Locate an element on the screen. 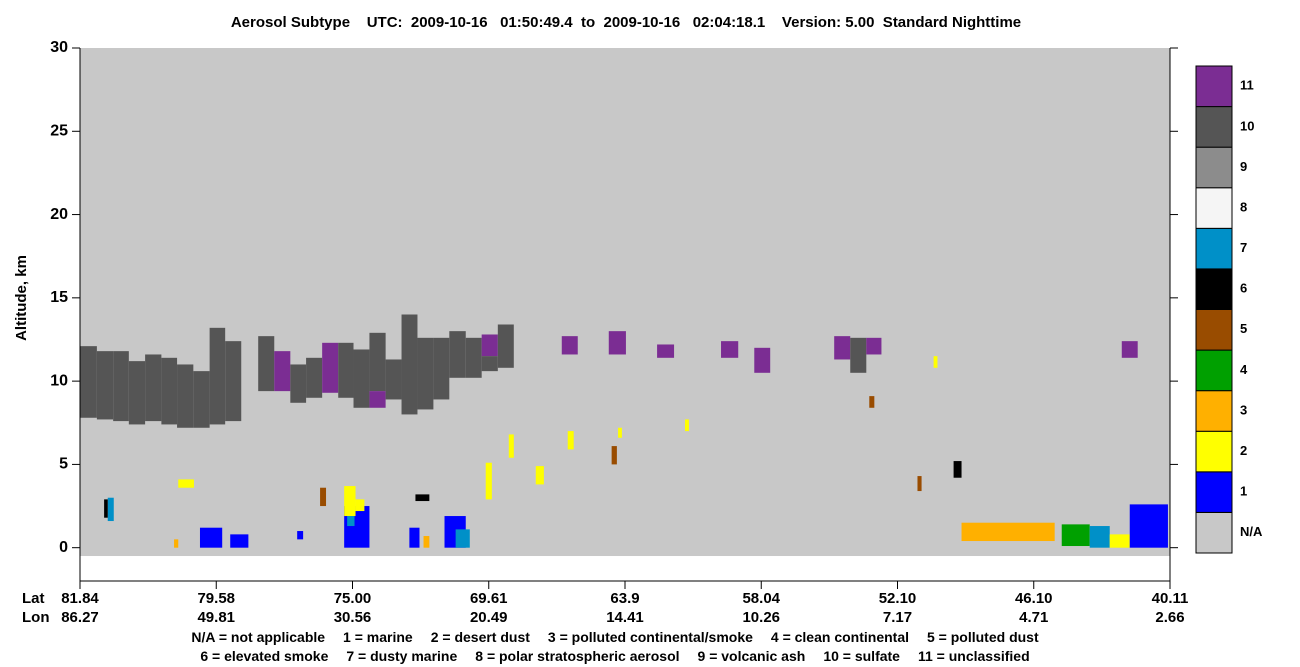  colorbar-label: 5 is located at coordinates (1243, 328).